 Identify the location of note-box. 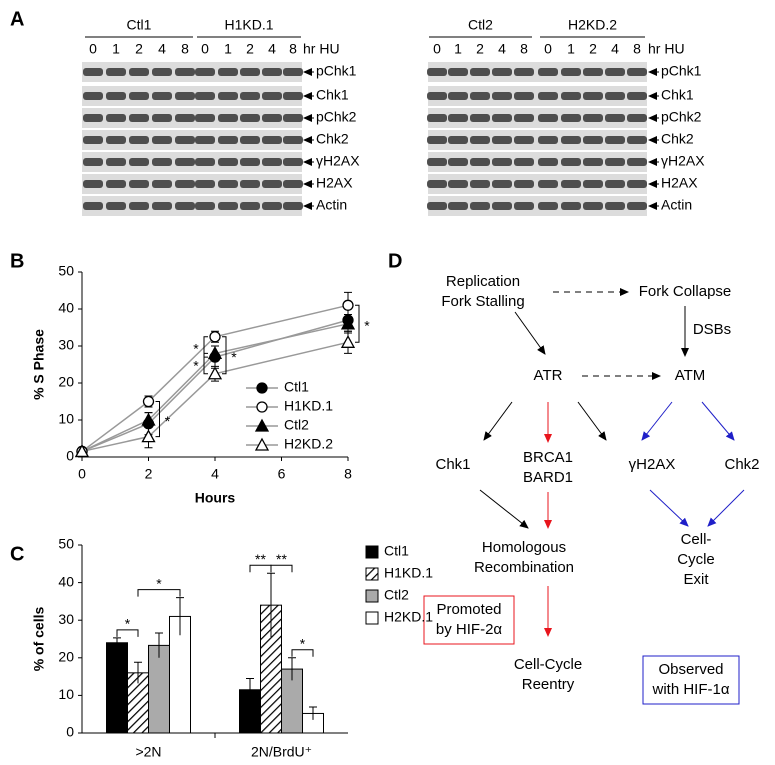
(691, 680).